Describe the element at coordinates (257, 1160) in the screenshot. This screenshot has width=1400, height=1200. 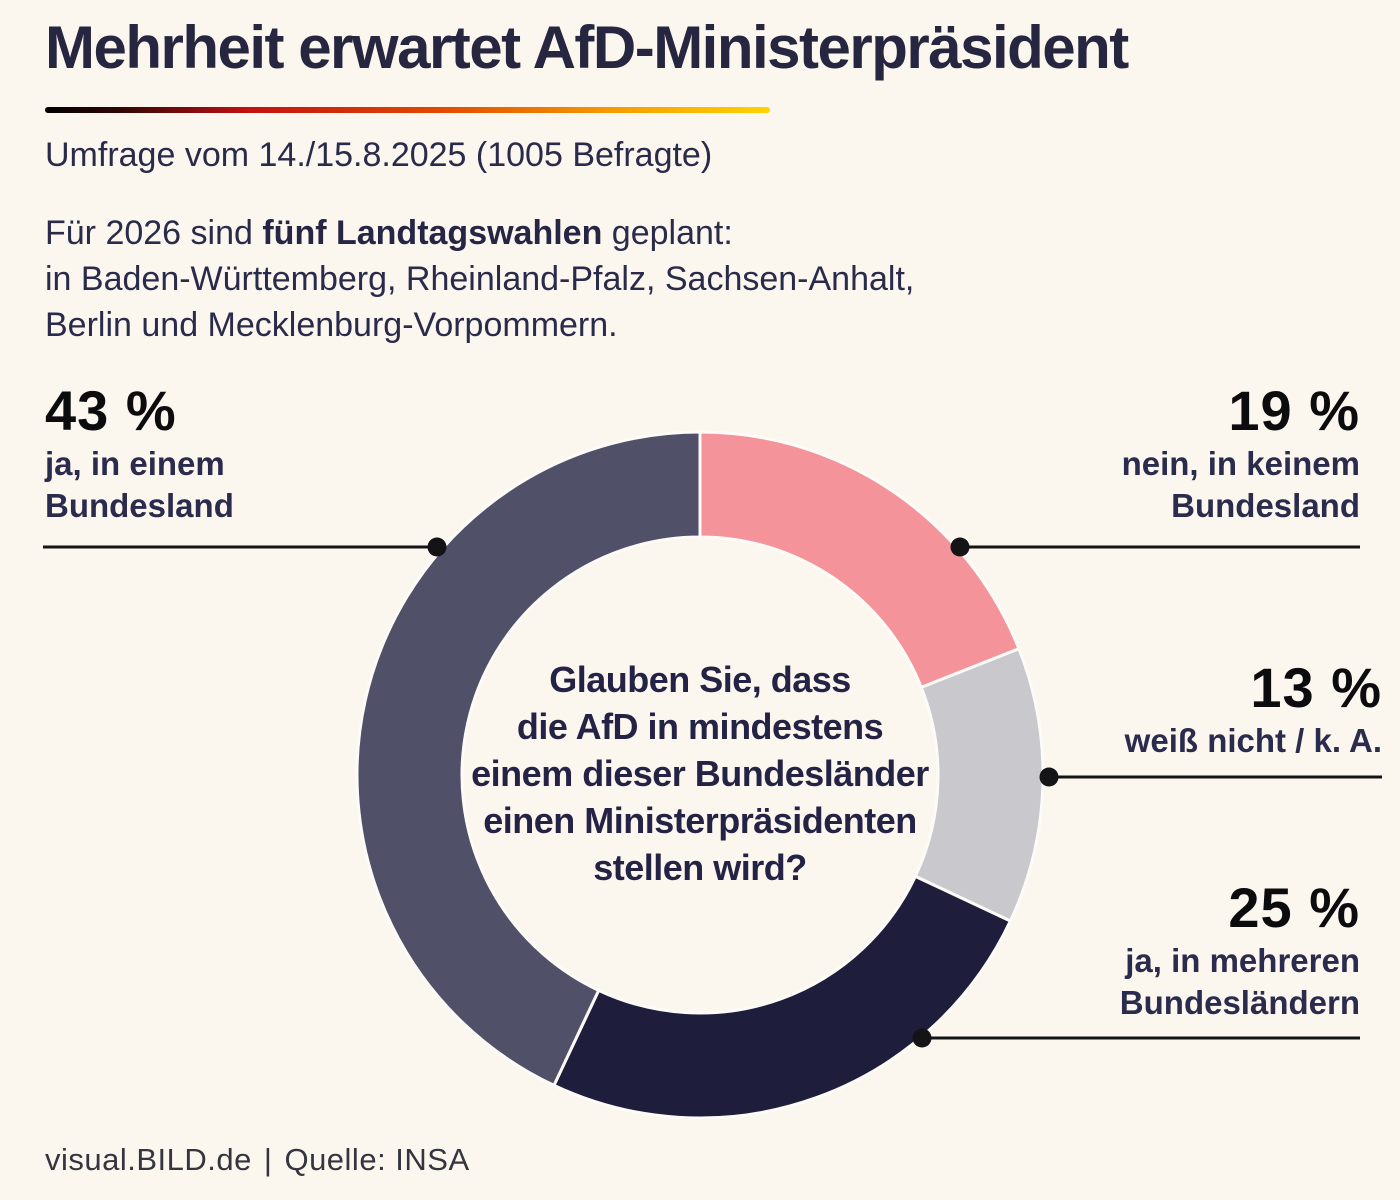
I see `source-credit: visual.BILD.de | Quelle: INSA` at that location.